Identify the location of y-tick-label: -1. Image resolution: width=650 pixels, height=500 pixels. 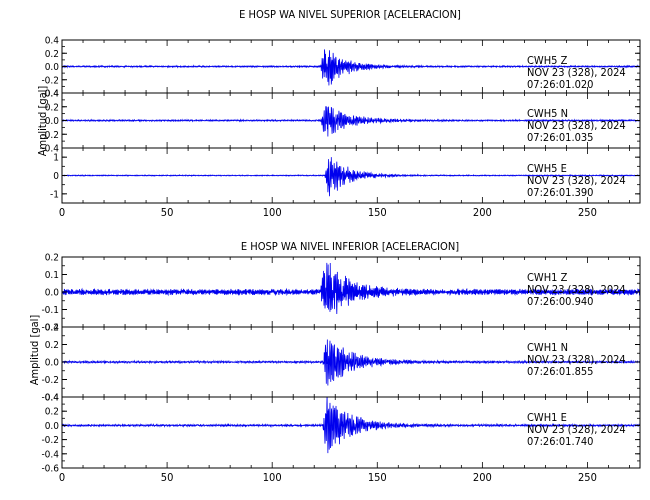
(54, 194).